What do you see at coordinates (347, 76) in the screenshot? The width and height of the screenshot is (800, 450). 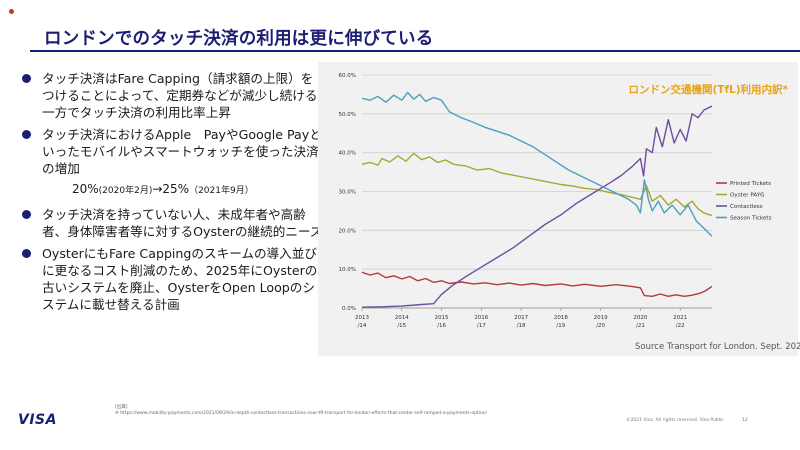 I see `y-tick-label: 60.0%` at bounding box center [347, 76].